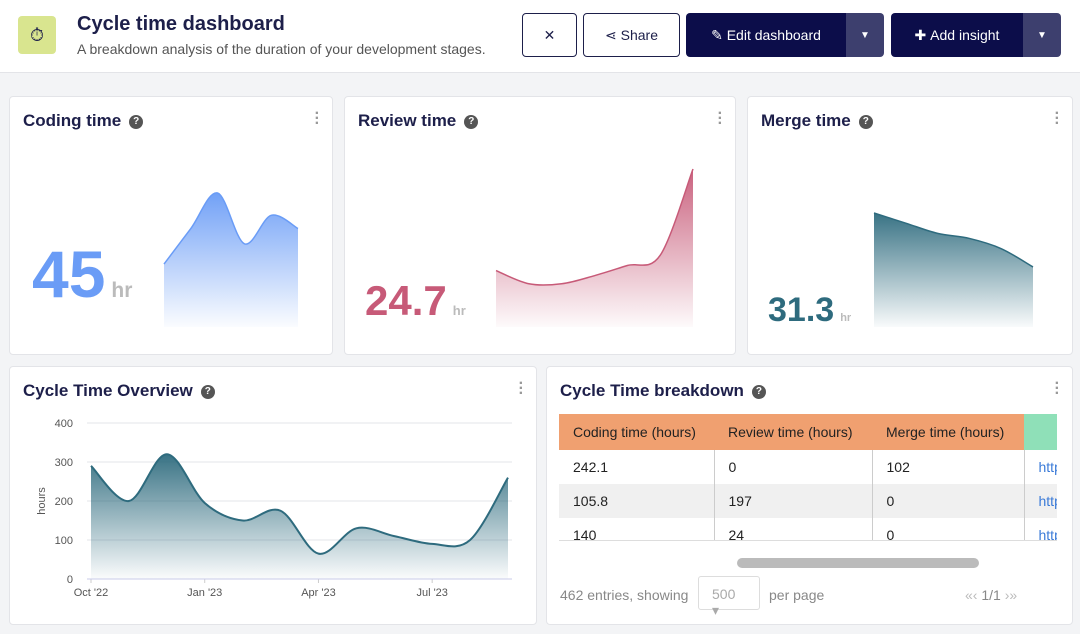 The image size is (1080, 634). What do you see at coordinates (724, 594) in the screenshot?
I see `value: 500` at bounding box center [724, 594].